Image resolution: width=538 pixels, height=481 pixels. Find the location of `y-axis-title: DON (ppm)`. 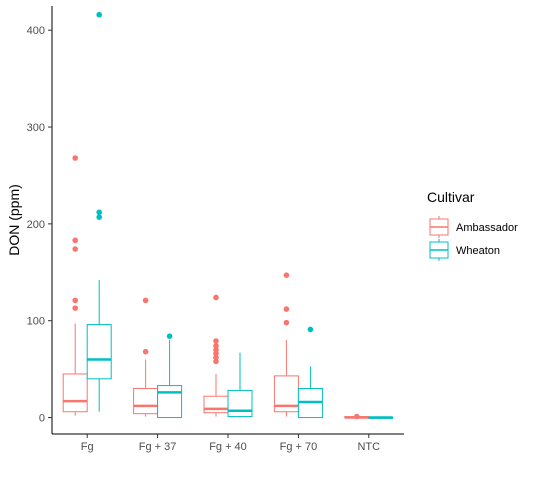

y-axis-title: DON (ppm) is located at coordinates (14, 220).